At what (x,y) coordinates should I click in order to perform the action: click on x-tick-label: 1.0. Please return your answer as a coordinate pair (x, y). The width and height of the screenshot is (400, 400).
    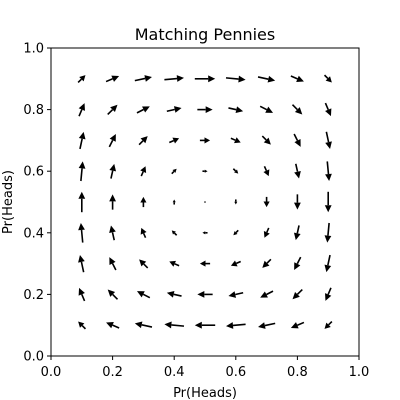
    Looking at the image, I should click on (359, 372).